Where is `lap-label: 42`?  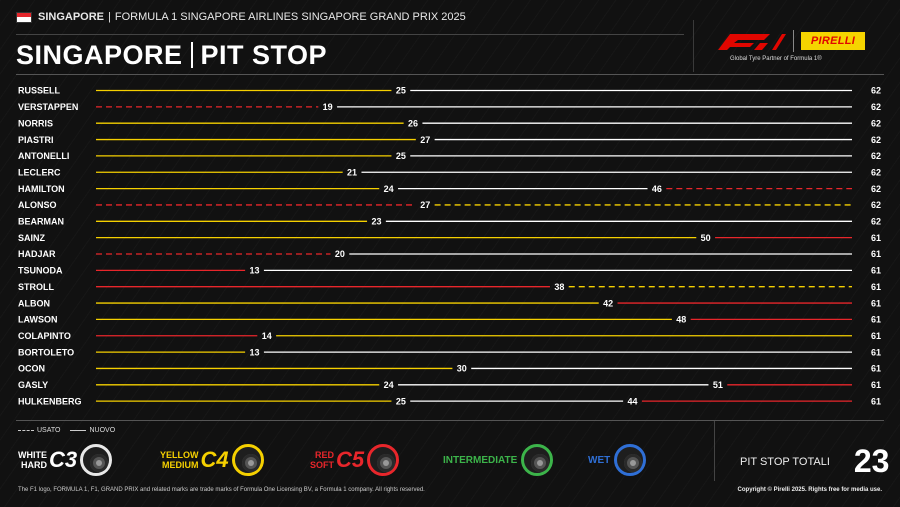 lap-label: 42 is located at coordinates (608, 303).